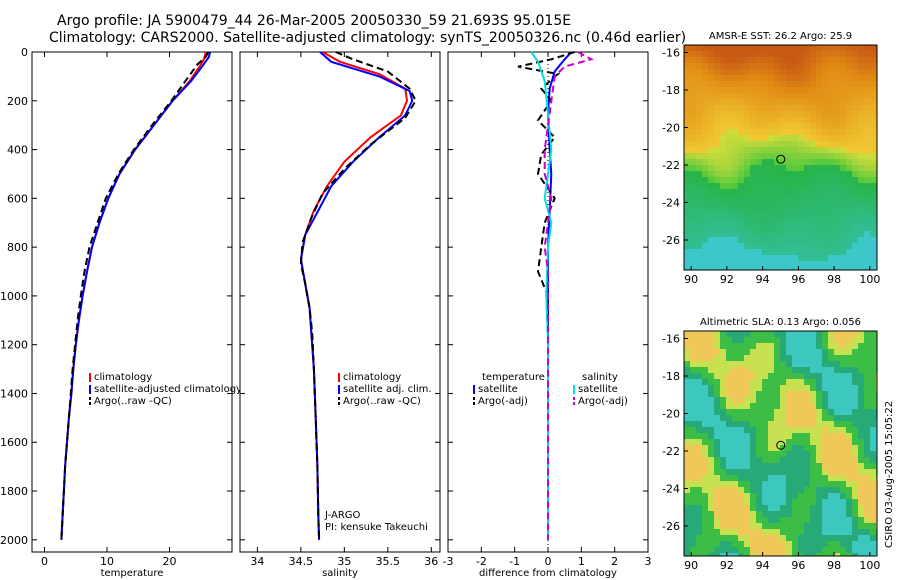 The image size is (900, 580). Describe the element at coordinates (780, 443) in the screenshot. I see `sla_map-cells` at that location.